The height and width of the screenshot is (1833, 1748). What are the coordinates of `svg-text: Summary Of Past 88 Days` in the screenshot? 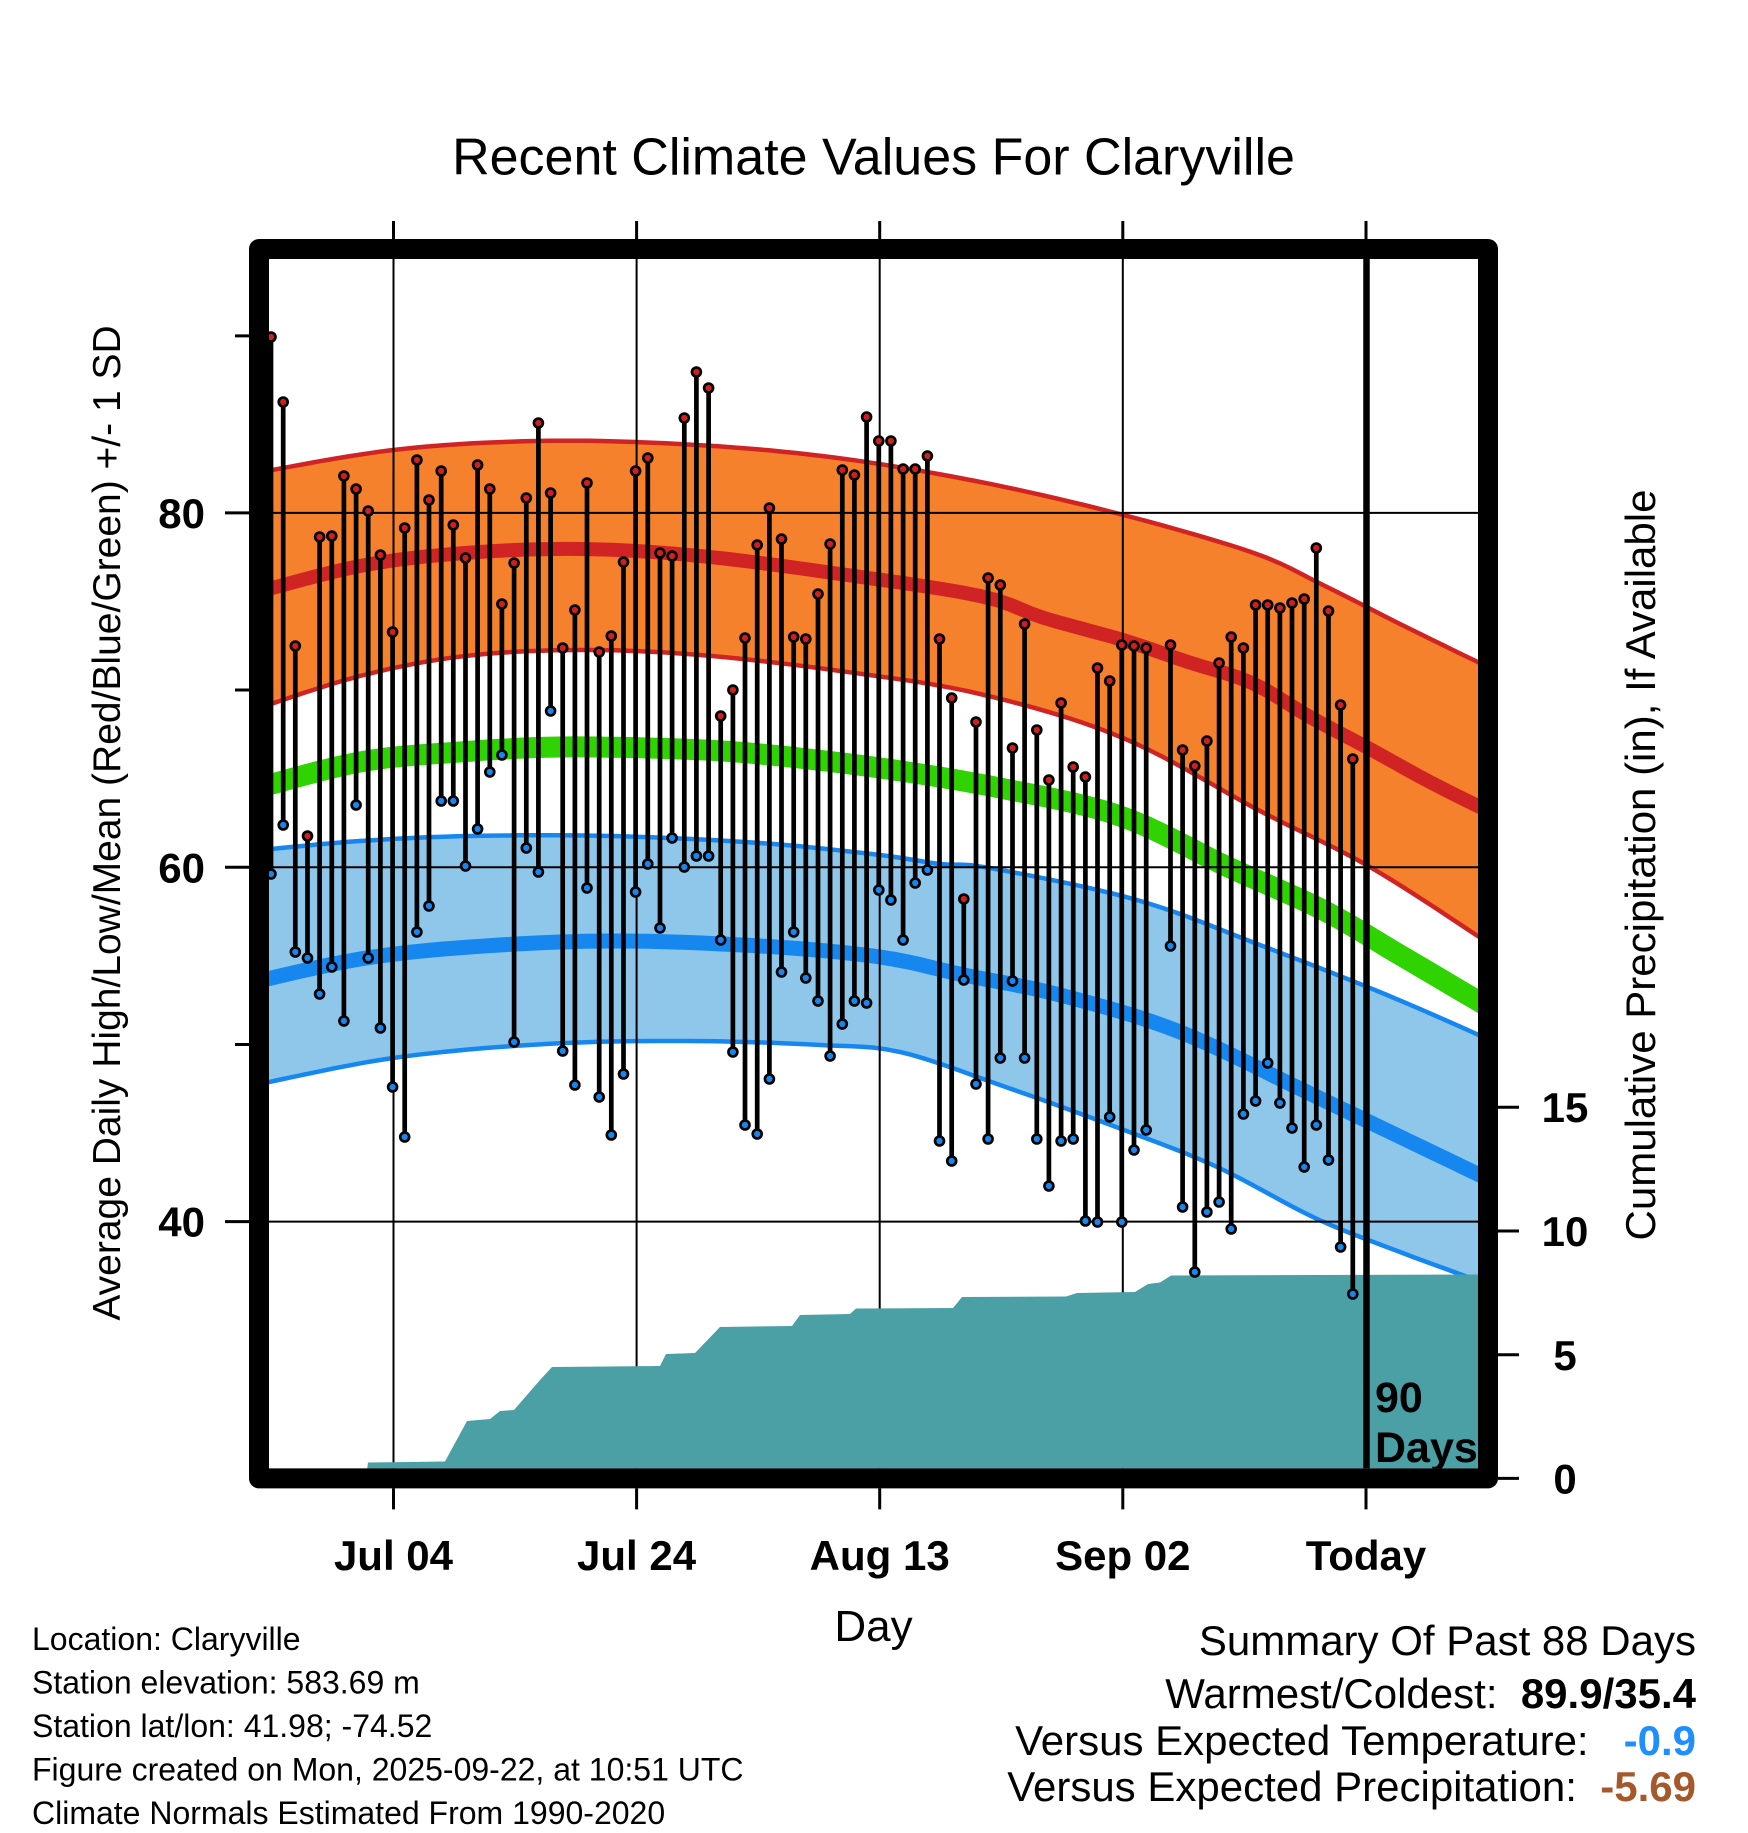 It's located at (1447, 1640).